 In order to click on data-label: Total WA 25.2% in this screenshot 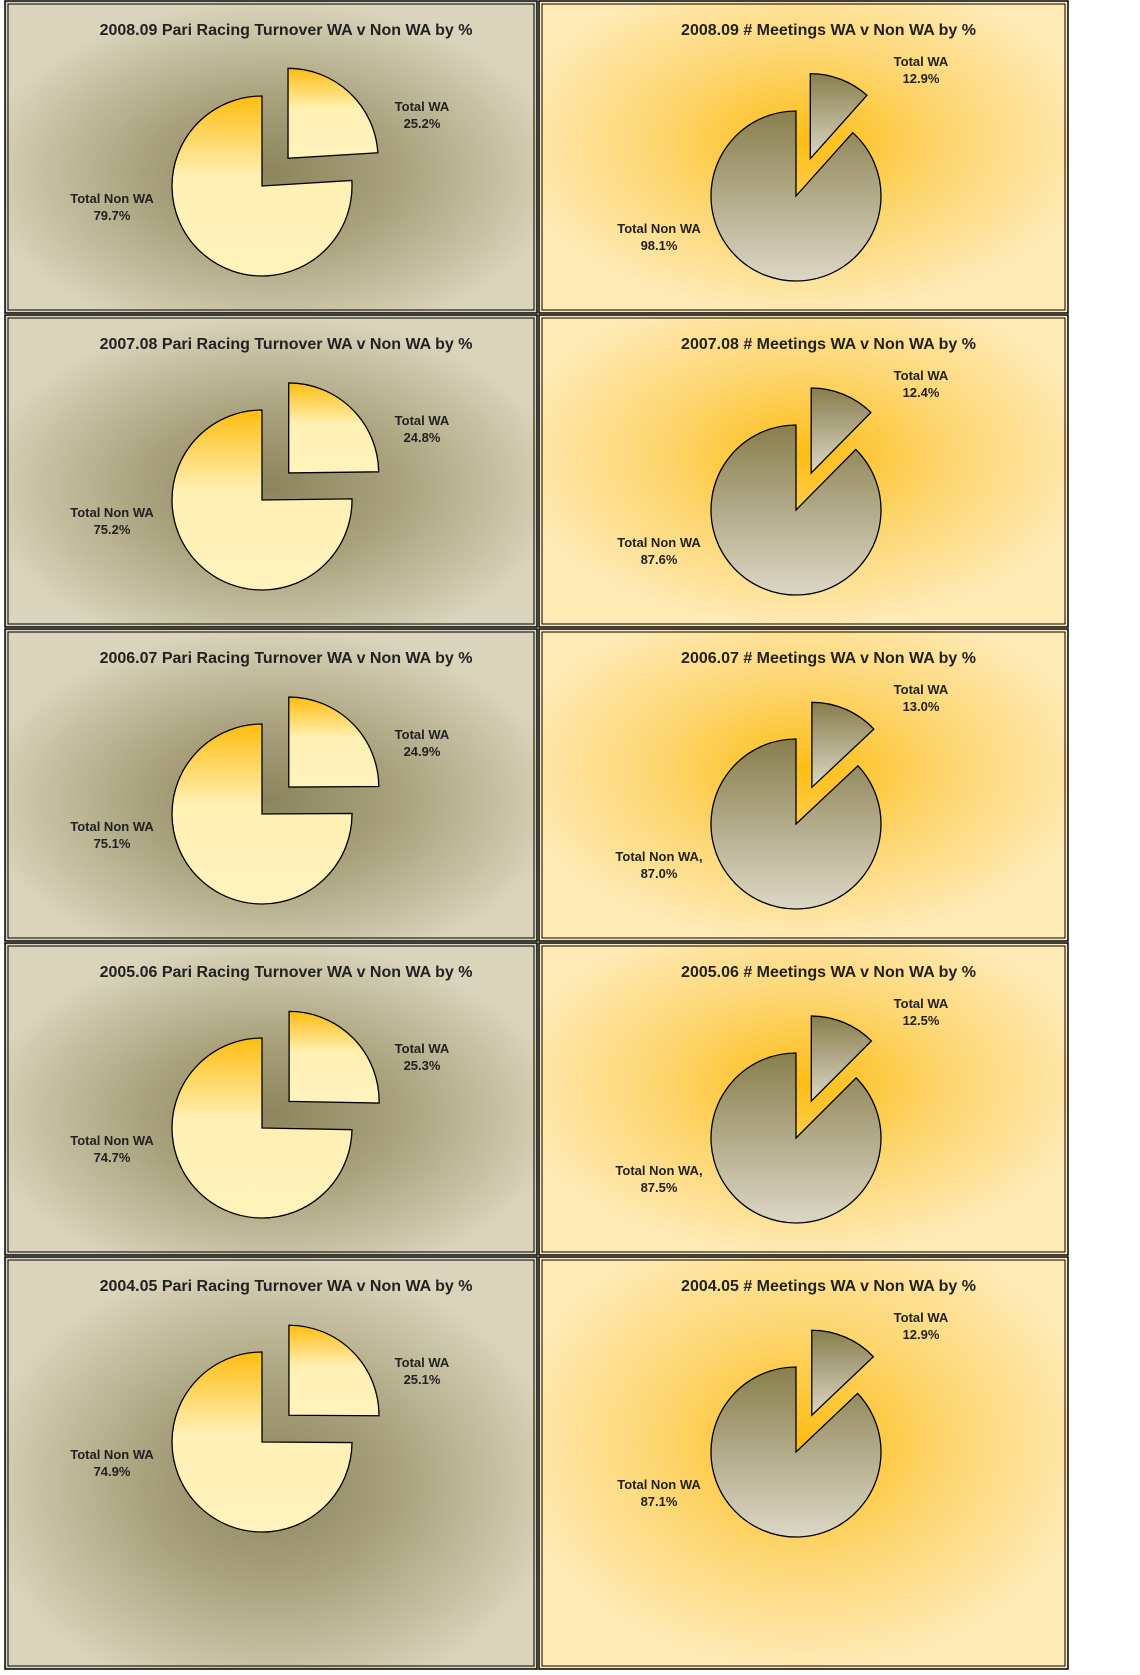, I will do `click(422, 115)`.